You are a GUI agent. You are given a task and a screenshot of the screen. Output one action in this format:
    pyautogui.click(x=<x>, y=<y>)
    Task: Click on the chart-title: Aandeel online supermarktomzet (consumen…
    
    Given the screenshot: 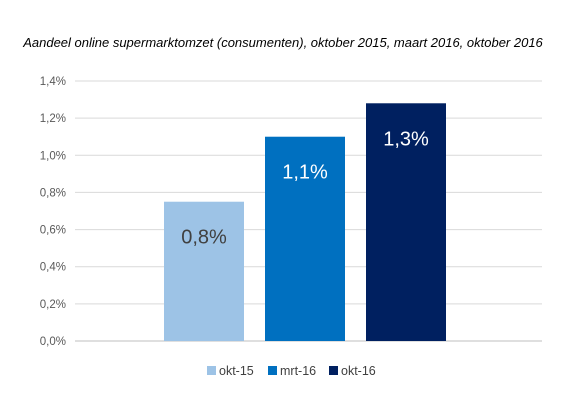 What is the action you would take?
    pyautogui.click(x=282, y=42)
    